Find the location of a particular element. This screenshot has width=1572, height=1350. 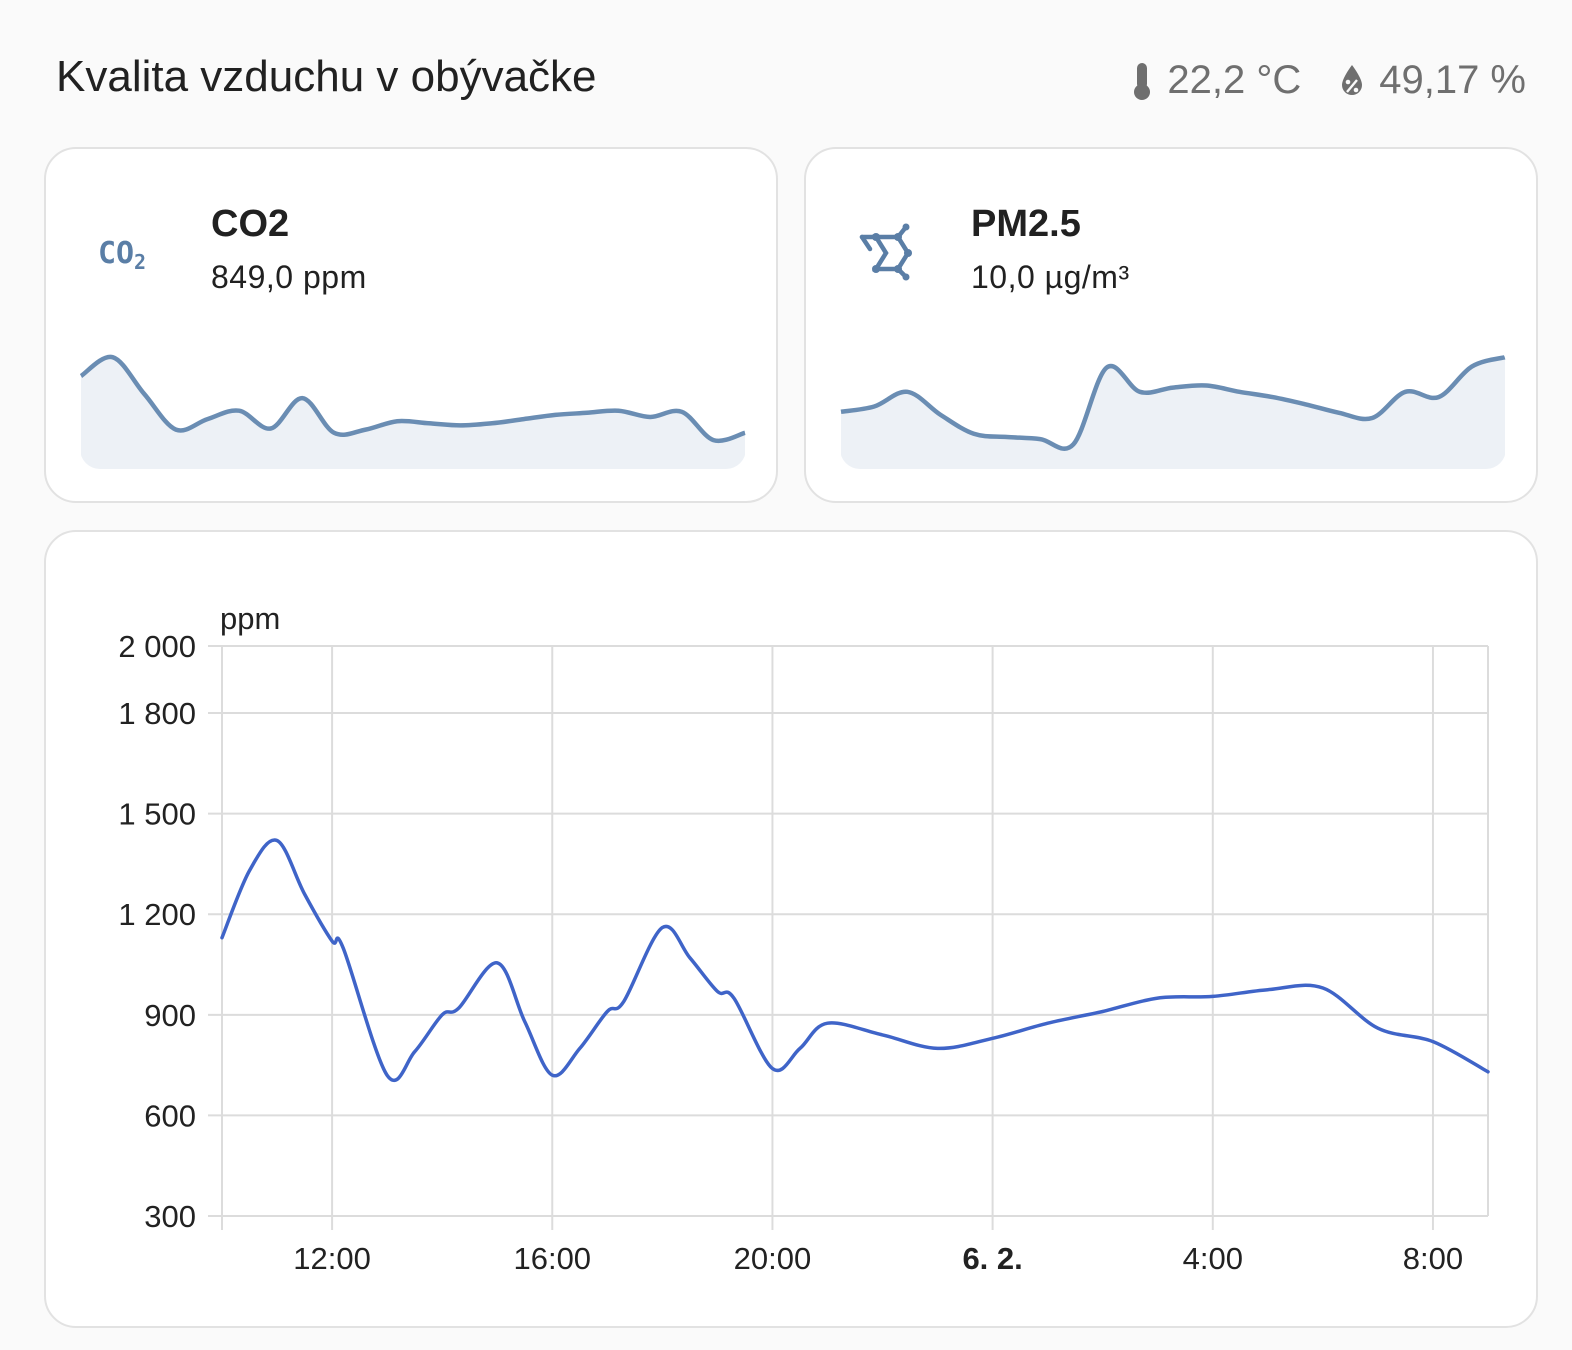

x-tick-label: 16:00 is located at coordinates (552, 1258).